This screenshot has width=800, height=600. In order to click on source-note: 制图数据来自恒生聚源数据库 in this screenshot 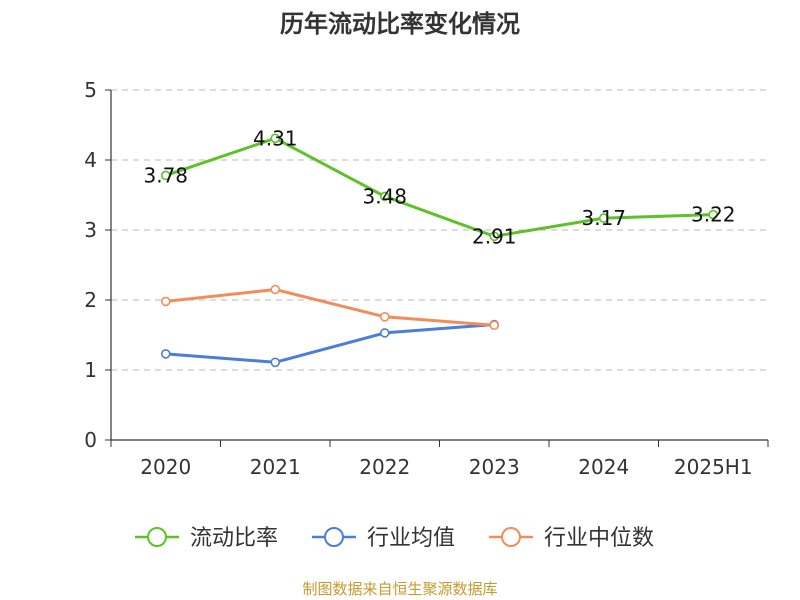, I will do `click(399, 589)`.